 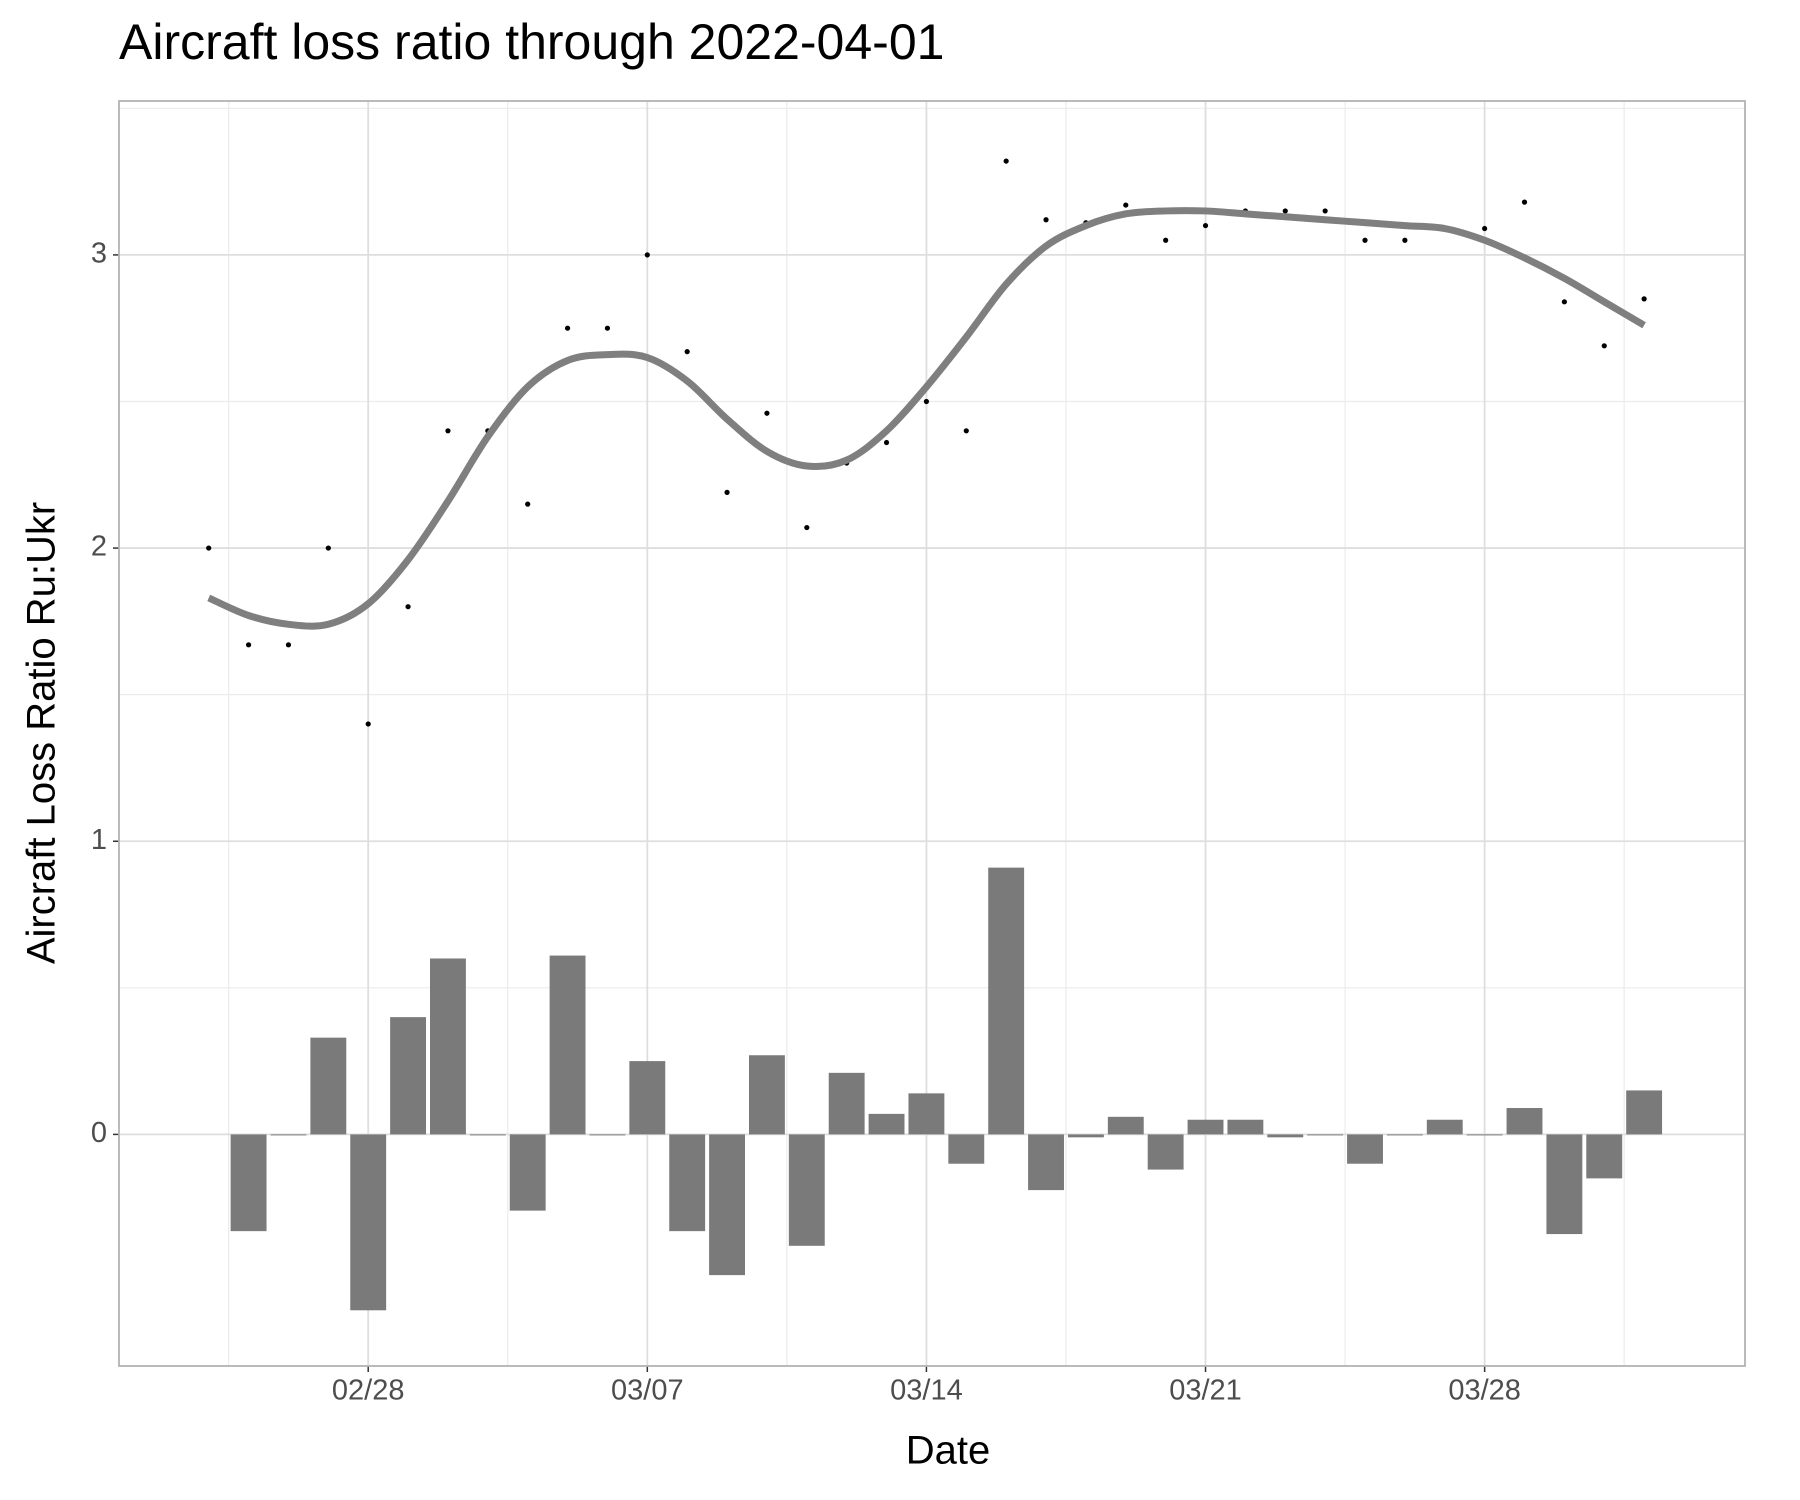 I want to click on chart-title: Aircraft loss ratio through 2022-04-01, so click(x=531, y=42).